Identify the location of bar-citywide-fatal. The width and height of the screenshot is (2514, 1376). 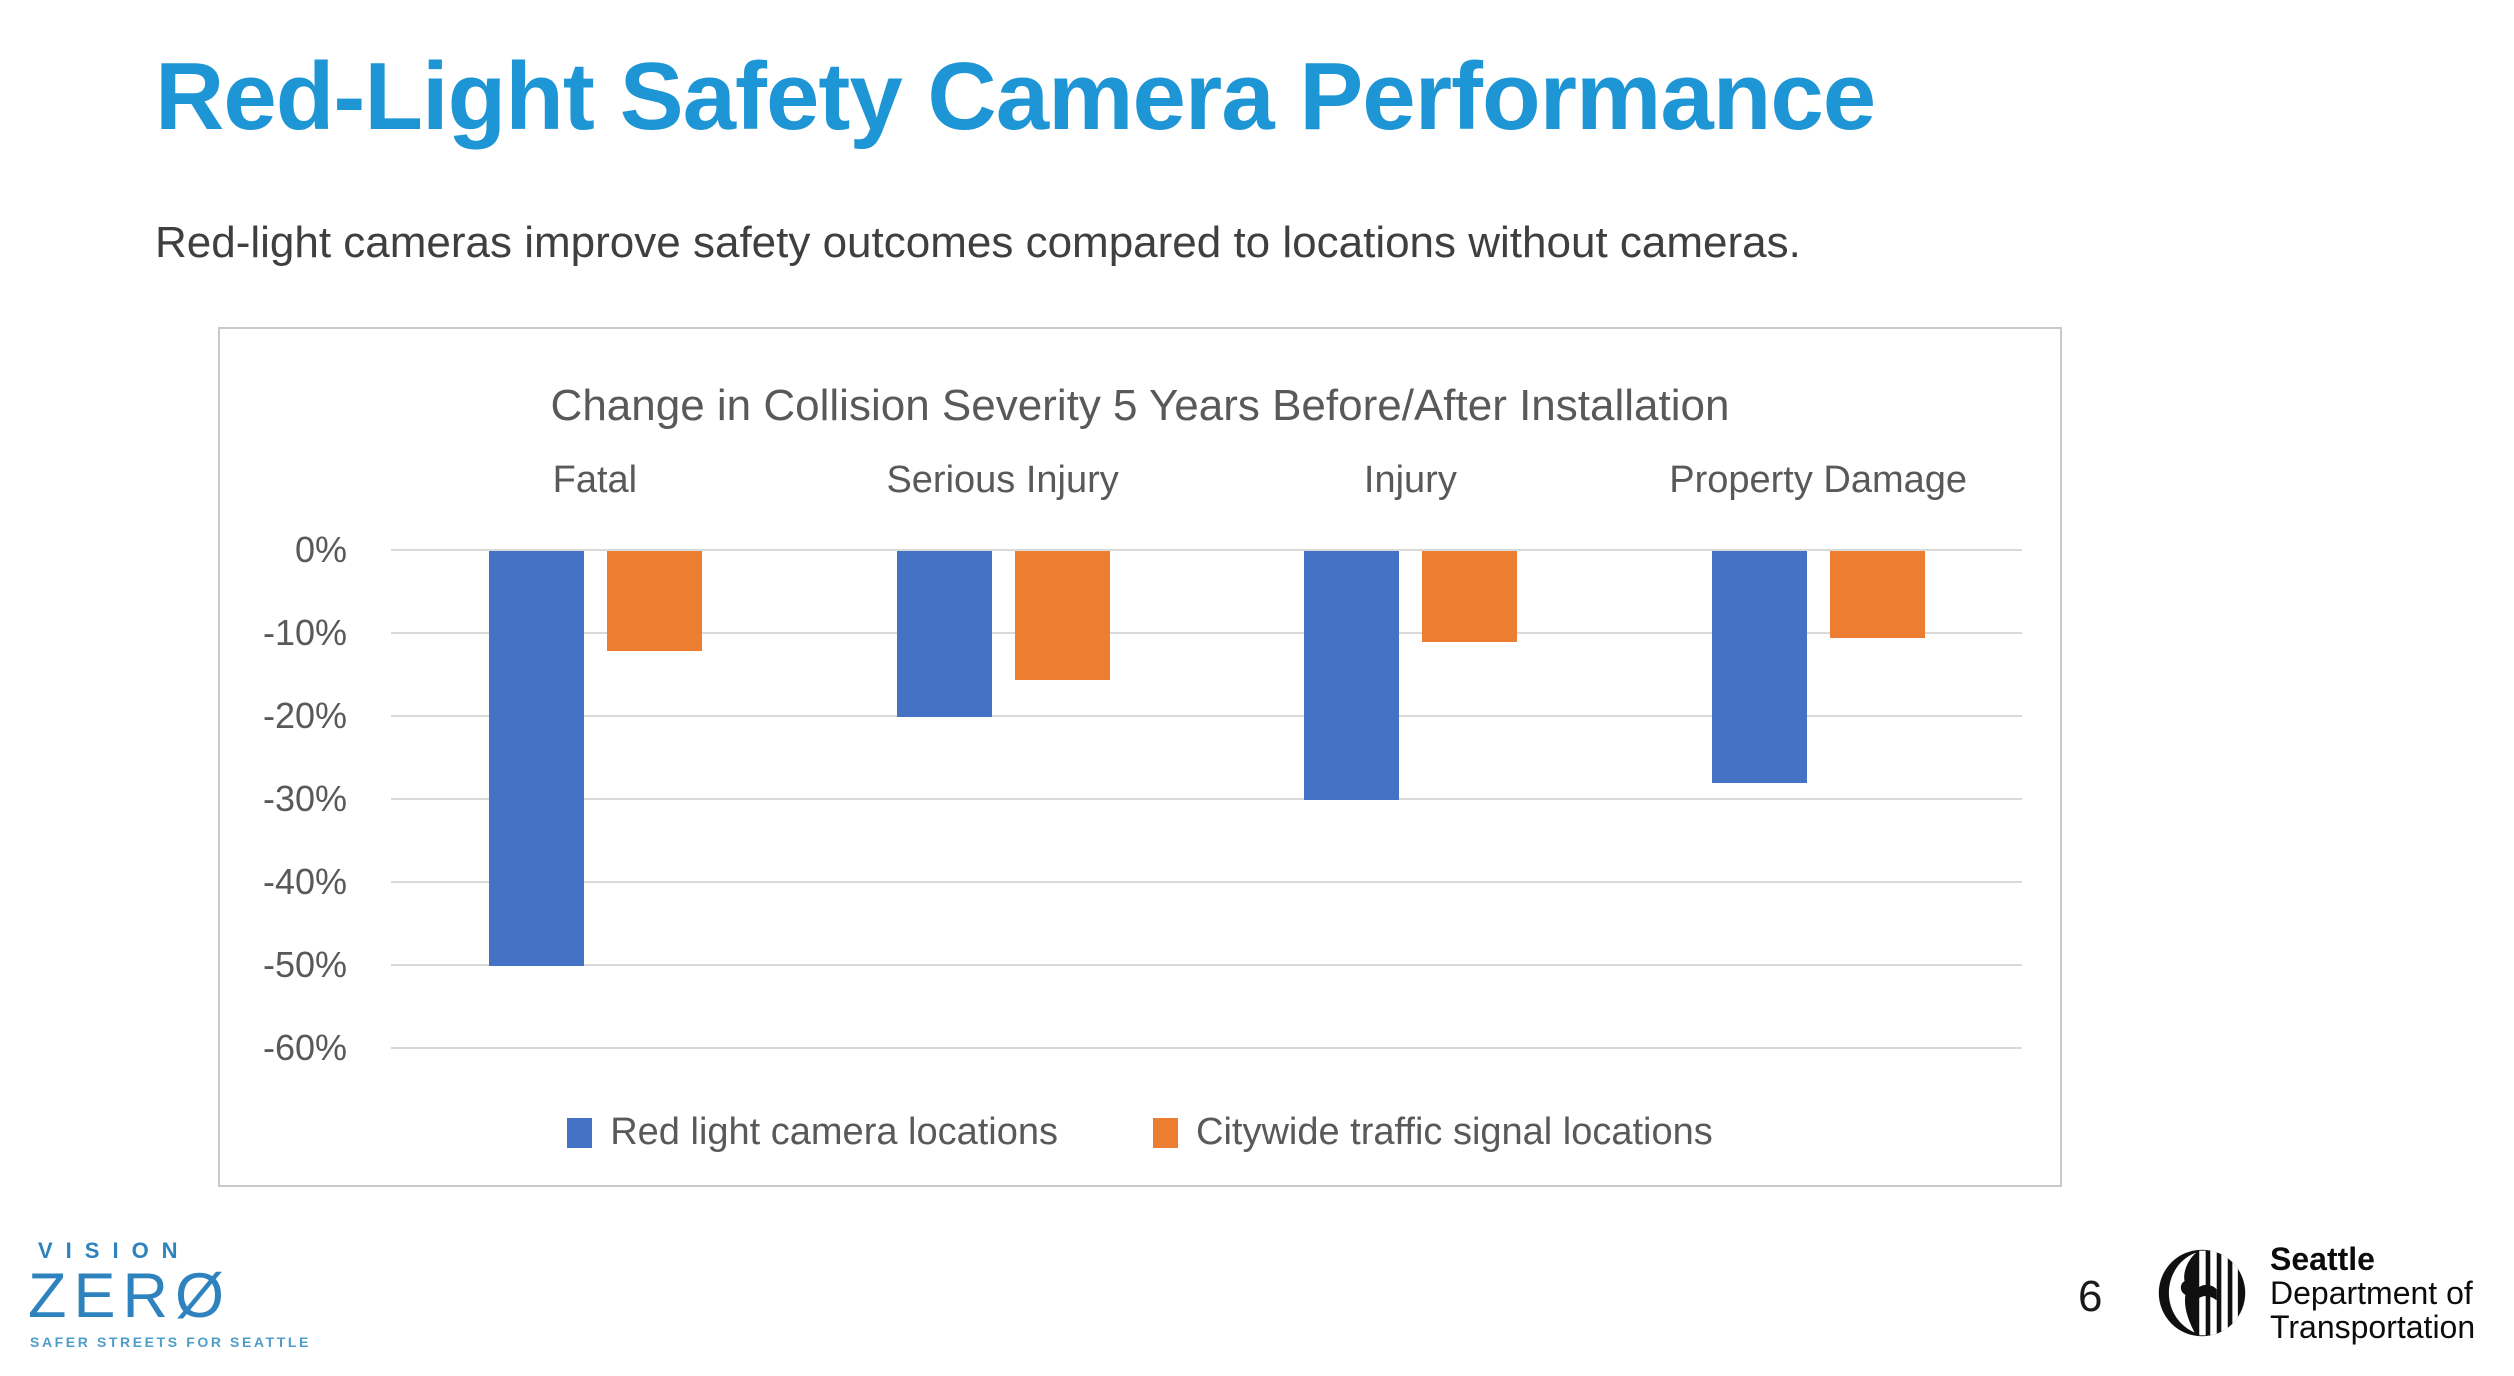
(654, 601).